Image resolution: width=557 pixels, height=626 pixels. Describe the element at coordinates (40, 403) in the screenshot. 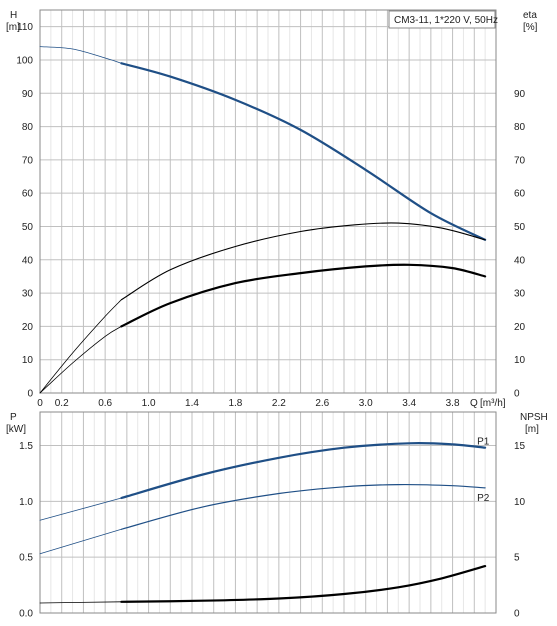

I see `x-tick-label: 0` at that location.